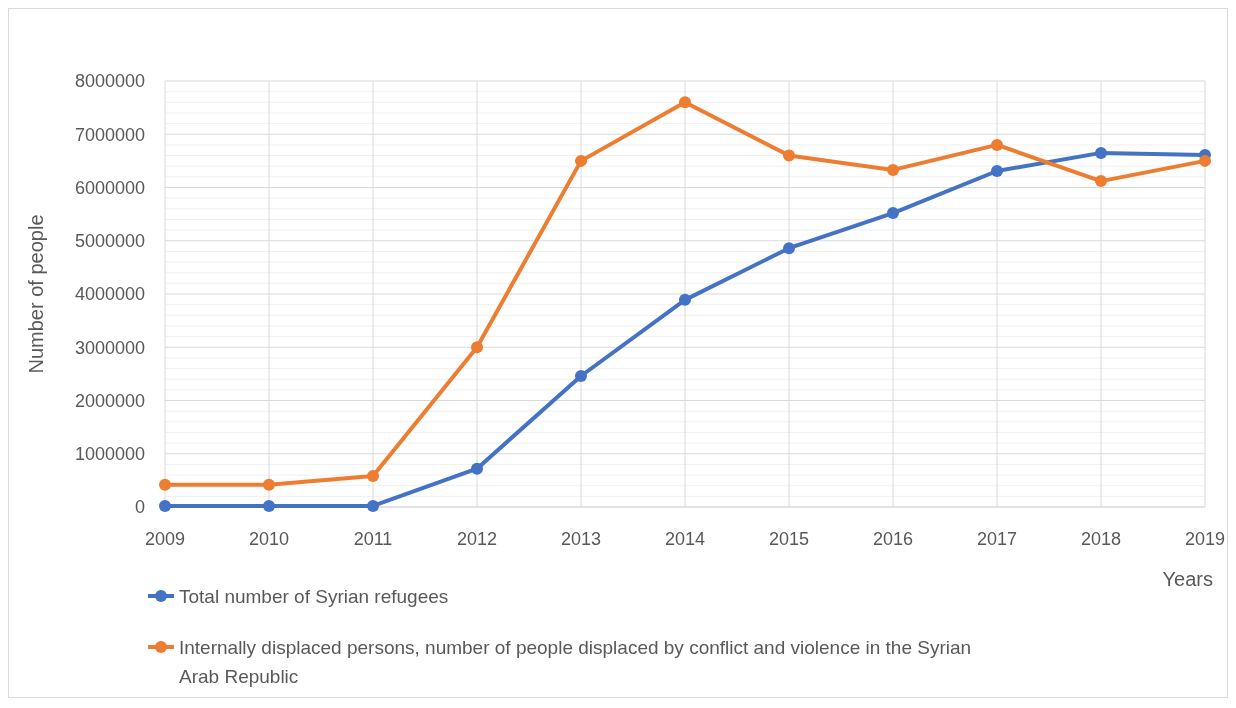  Describe the element at coordinates (997, 539) in the screenshot. I see `x-tick-label: 2017` at that location.